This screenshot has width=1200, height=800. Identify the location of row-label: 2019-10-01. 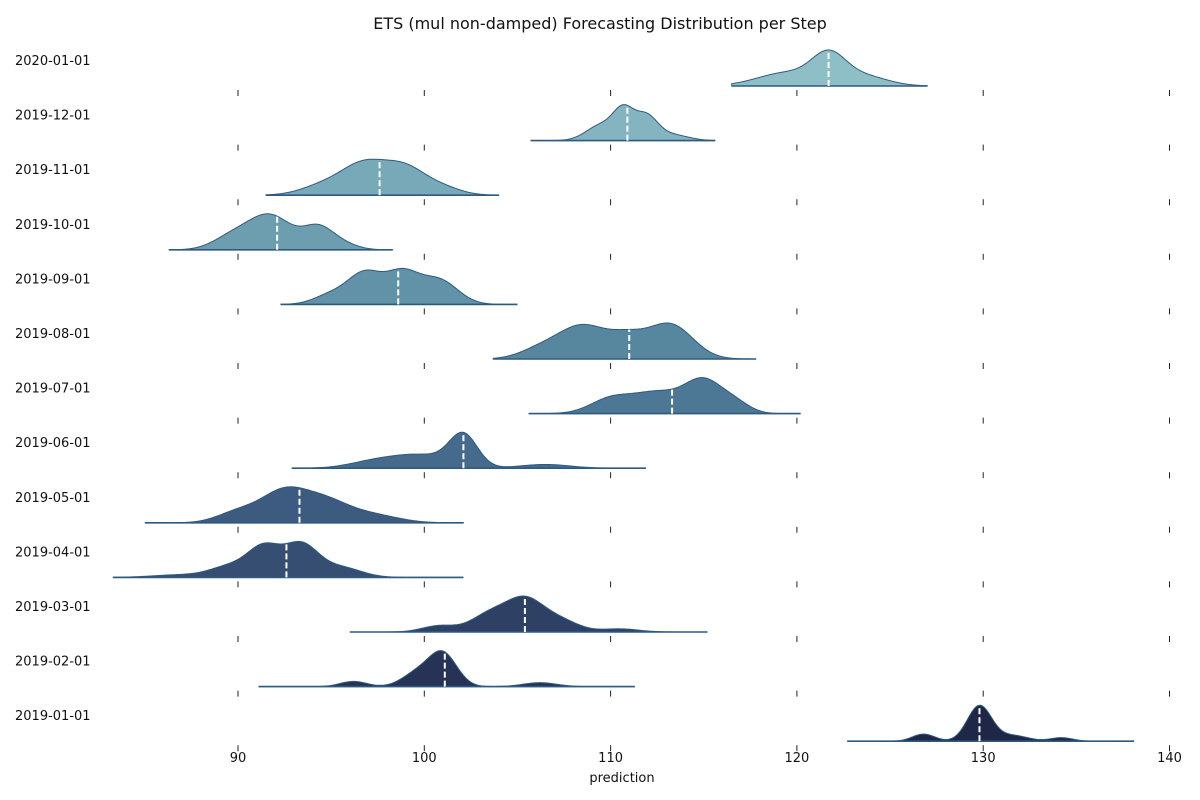
(53, 225).